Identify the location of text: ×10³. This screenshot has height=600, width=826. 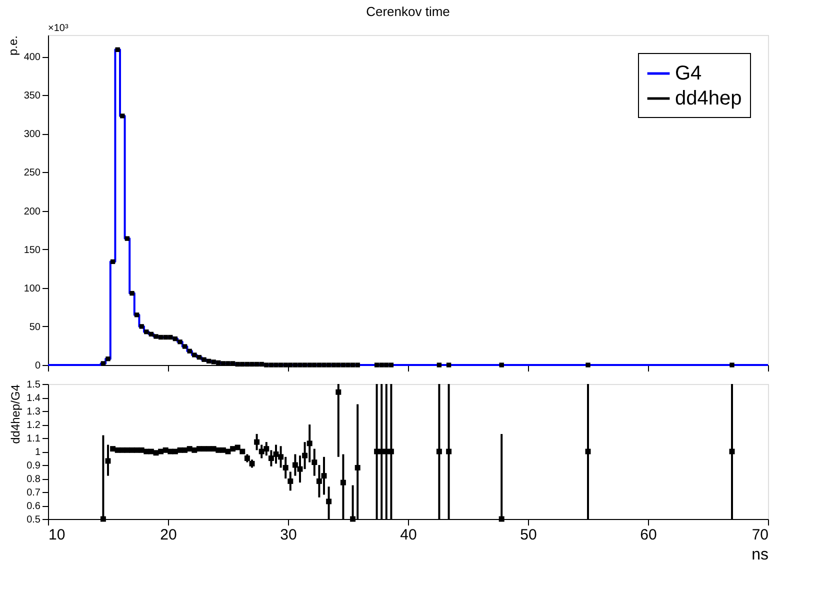
(58, 28).